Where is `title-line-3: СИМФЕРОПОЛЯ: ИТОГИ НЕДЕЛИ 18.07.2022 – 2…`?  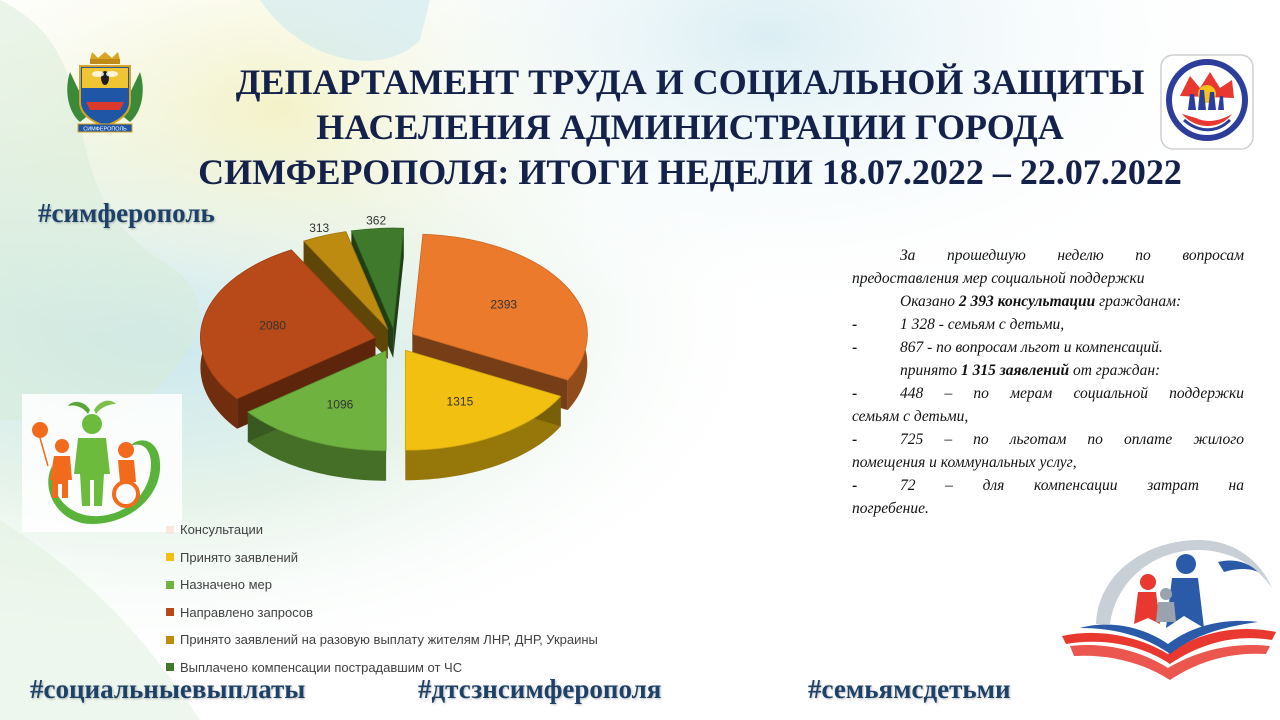 title-line-3: СИМФЕРОПОЛЯ: ИТОГИ НЕДЕЛИ 18.07.2022 – 2… is located at coordinates (690, 172).